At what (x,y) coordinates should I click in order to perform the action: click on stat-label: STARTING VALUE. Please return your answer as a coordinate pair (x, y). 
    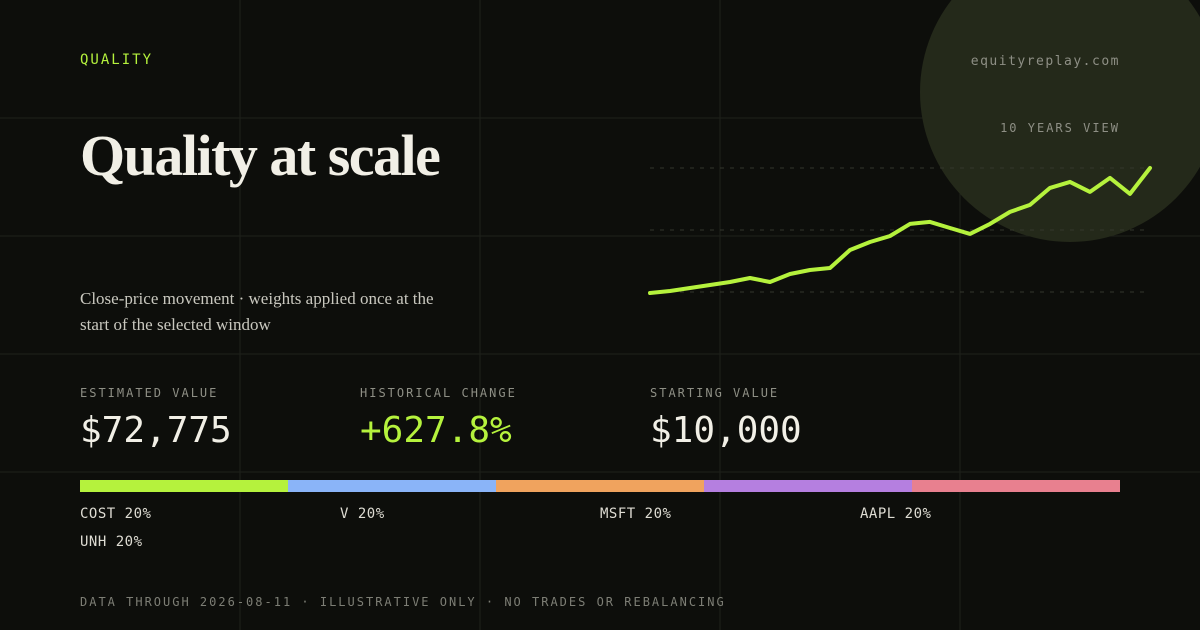
    Looking at the image, I should click on (715, 393).